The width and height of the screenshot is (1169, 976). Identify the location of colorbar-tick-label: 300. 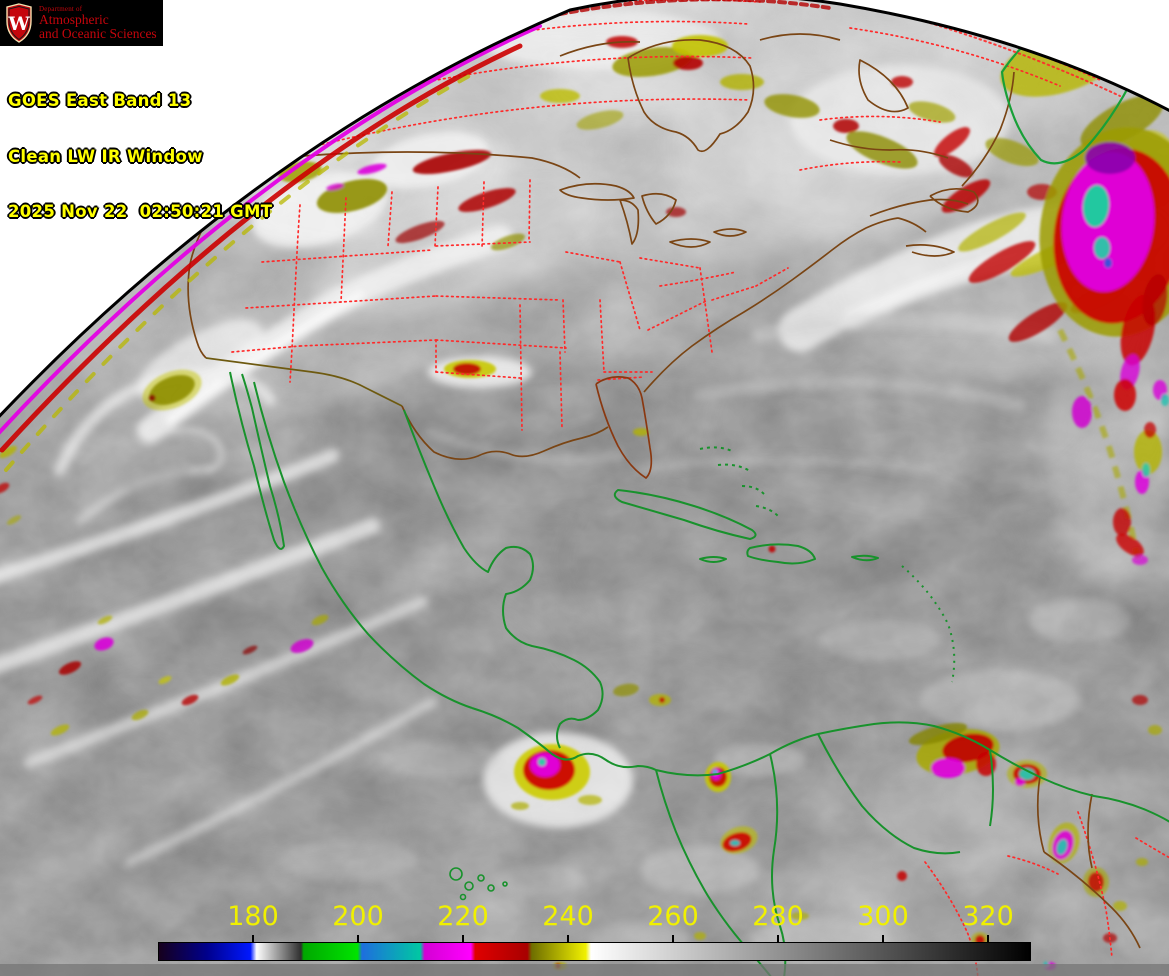
(883, 916).